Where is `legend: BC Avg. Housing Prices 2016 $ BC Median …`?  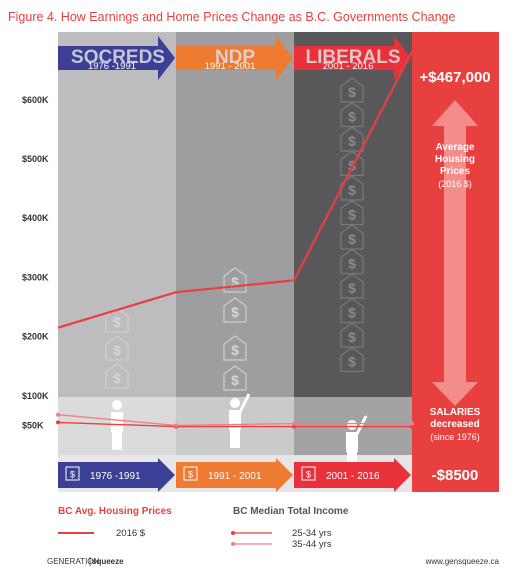 legend: BC Avg. Housing Prices 2016 $ BC Median … is located at coordinates (203, 528).